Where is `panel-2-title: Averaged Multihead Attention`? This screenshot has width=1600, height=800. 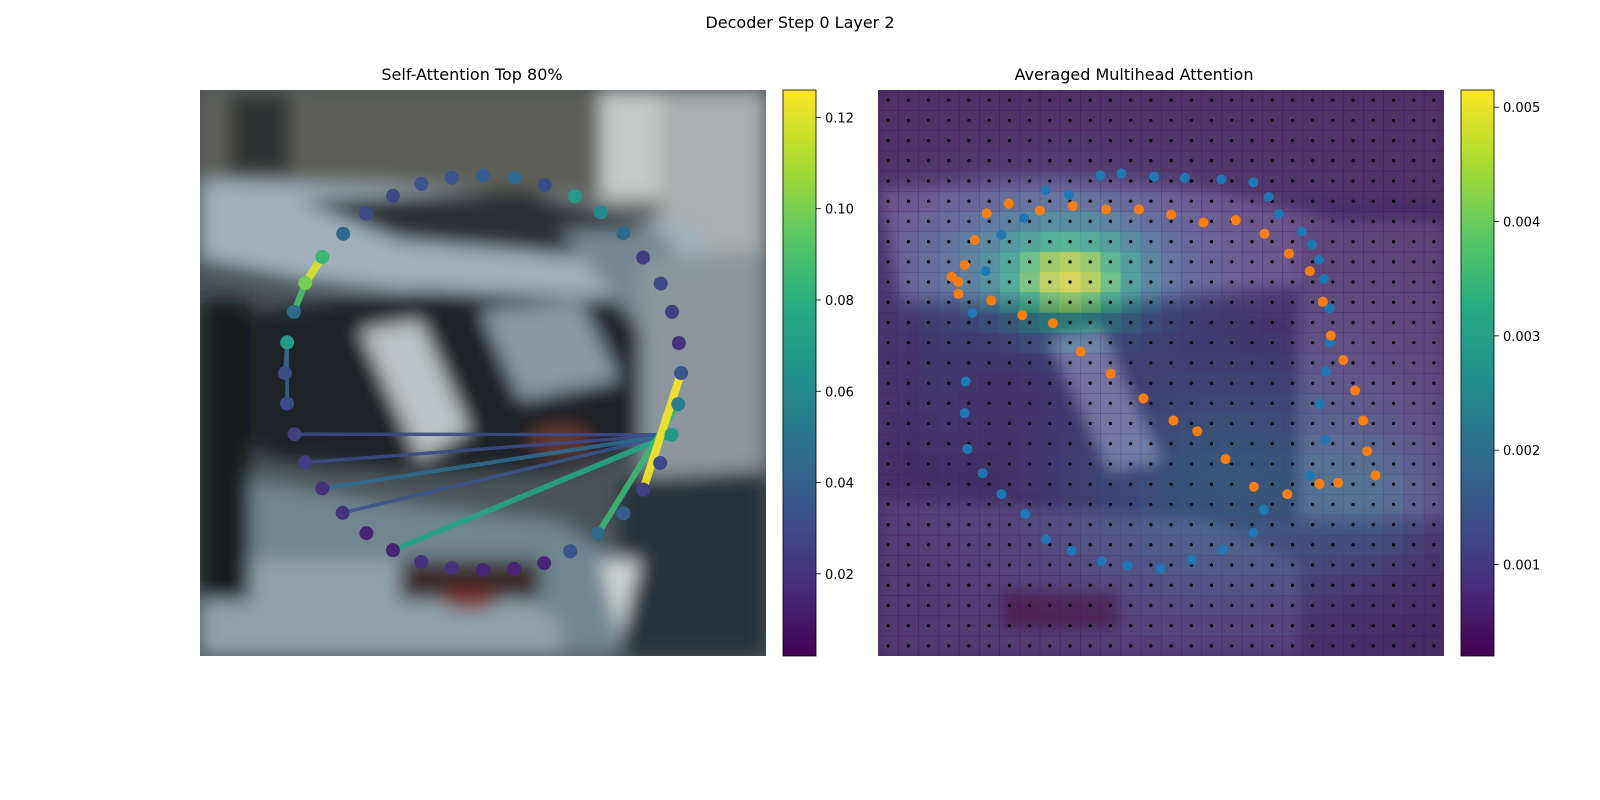
panel-2-title: Averaged Multihead Attention is located at coordinates (1134, 74).